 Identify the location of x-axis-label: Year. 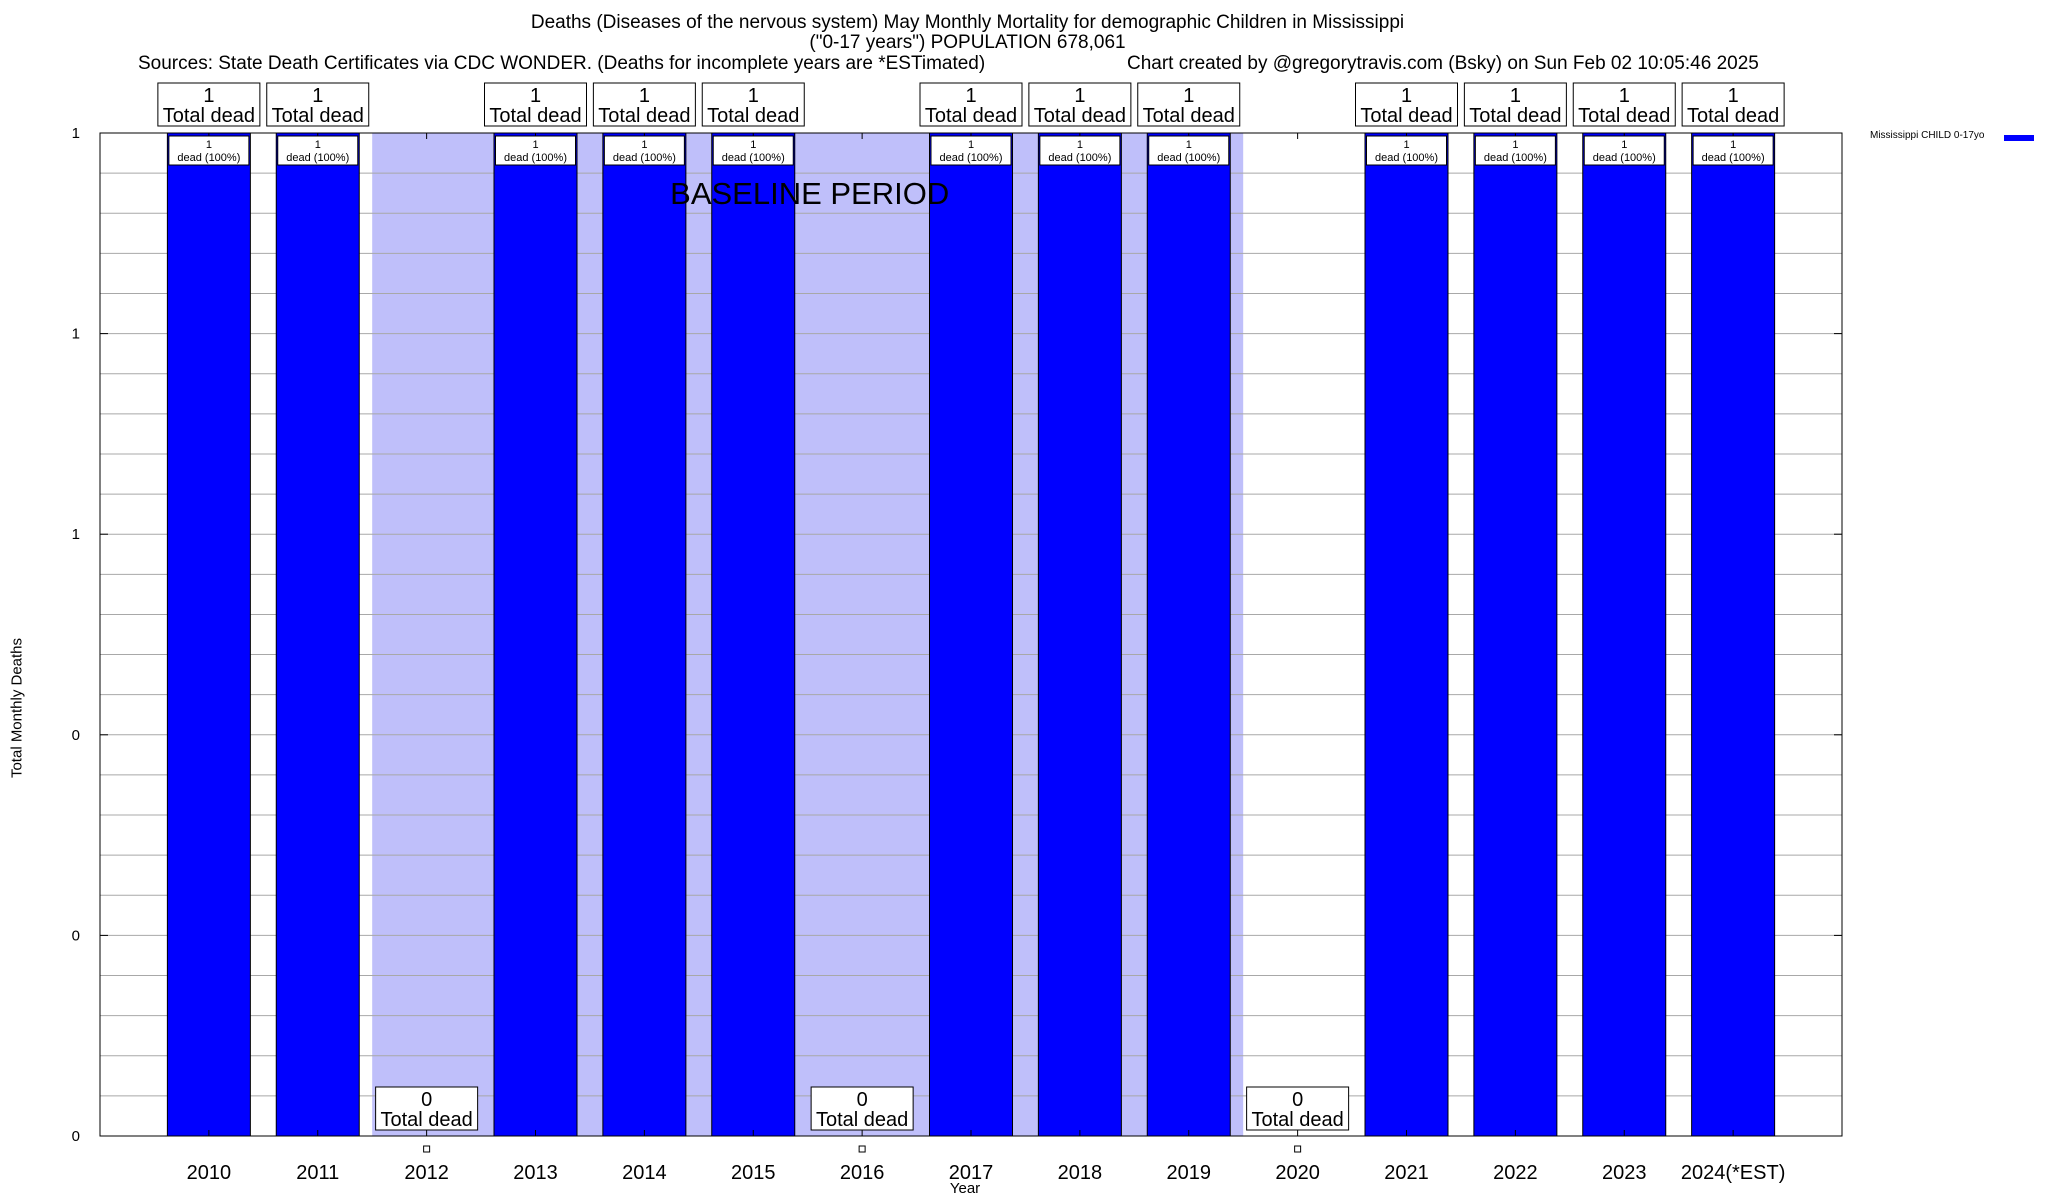
(965, 1188).